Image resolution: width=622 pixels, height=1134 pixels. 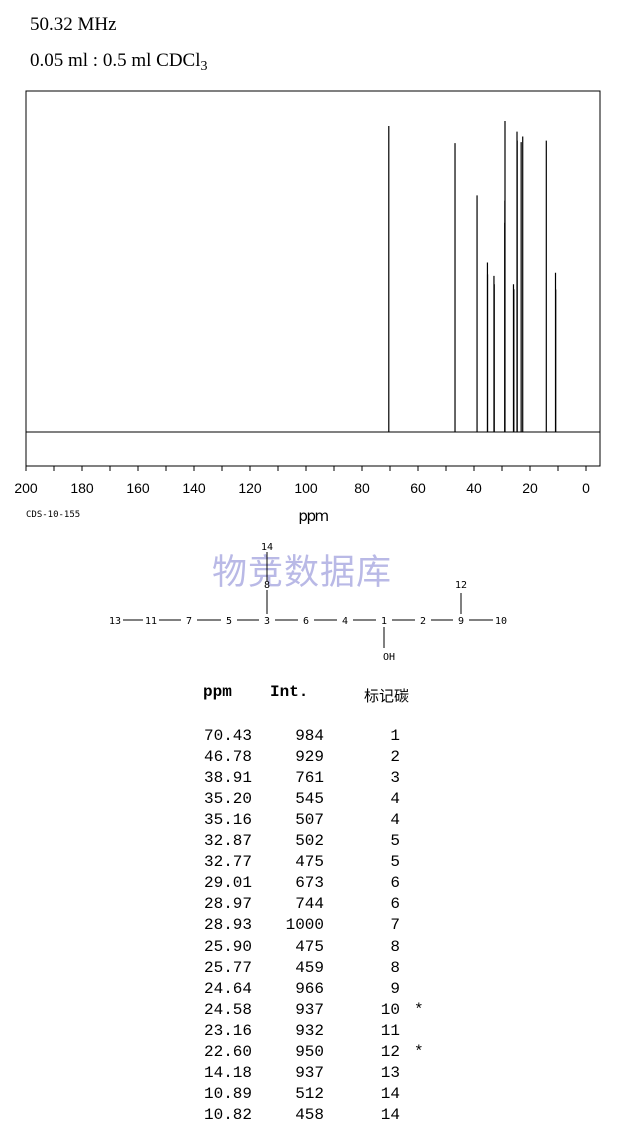 I want to click on header-intensity: Int., so click(x=289, y=692).